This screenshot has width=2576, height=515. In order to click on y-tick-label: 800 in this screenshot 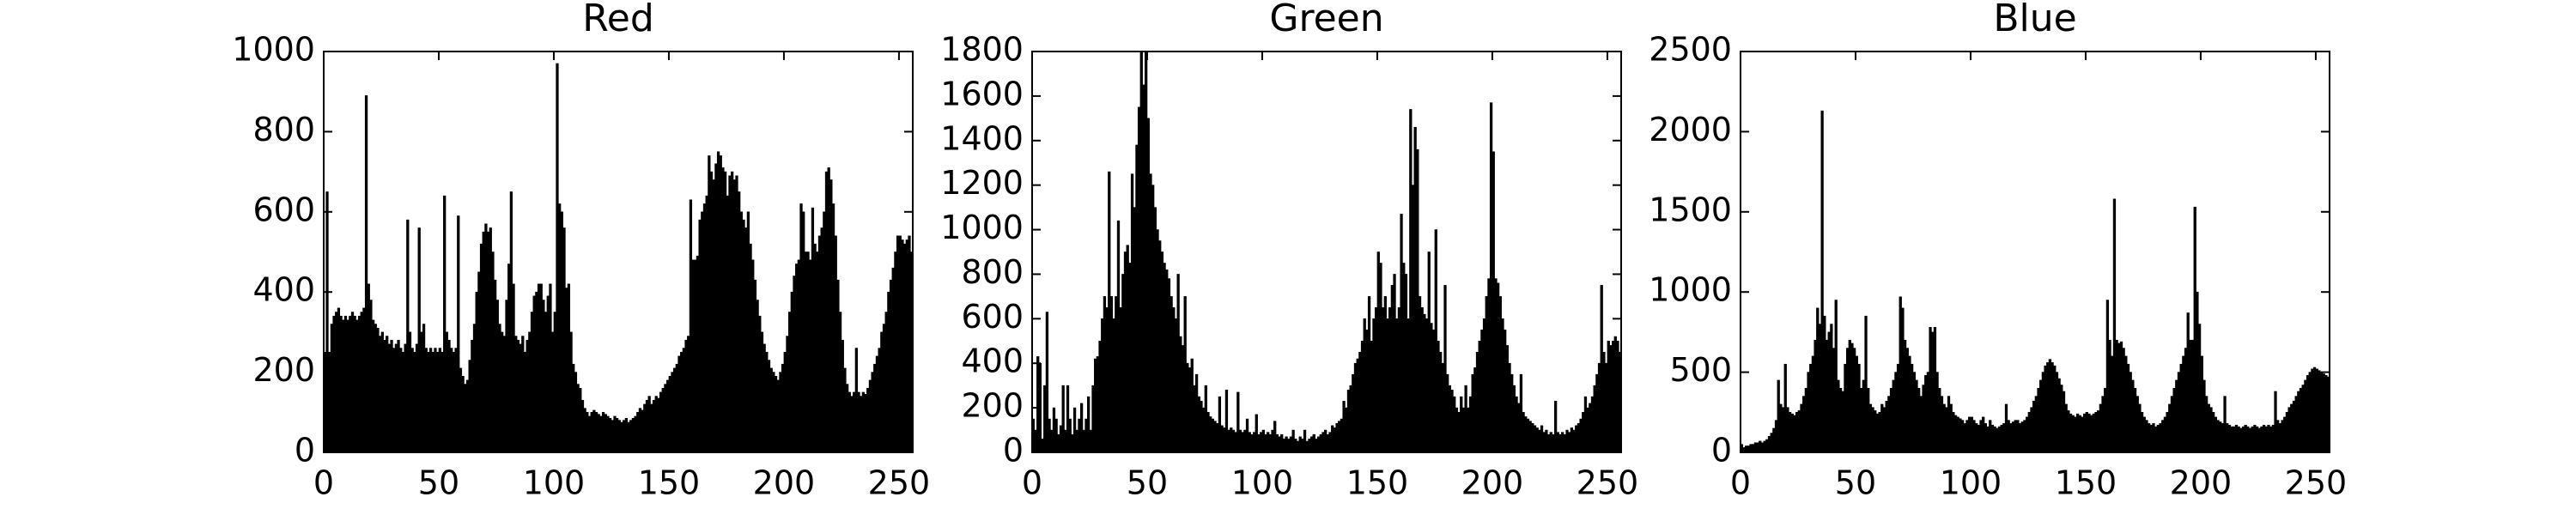, I will do `click(283, 129)`.